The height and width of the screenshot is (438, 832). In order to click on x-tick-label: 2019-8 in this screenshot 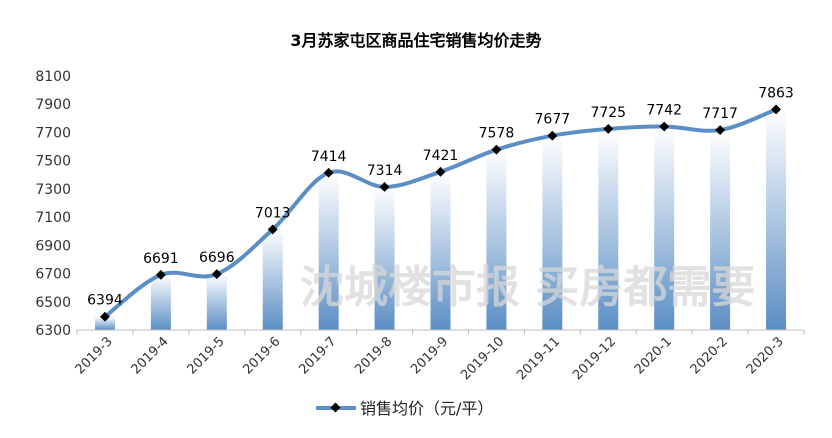, I will do `click(373, 355)`.